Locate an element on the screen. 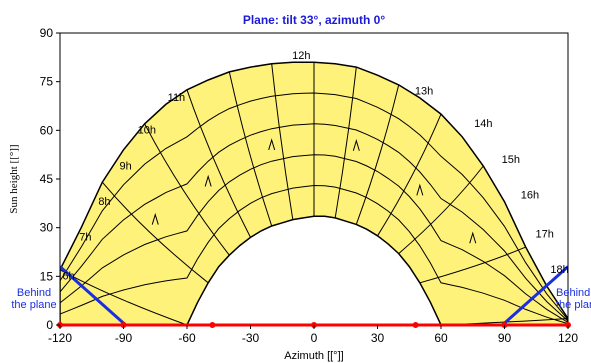  x-tick-label: -120 is located at coordinates (60, 338).